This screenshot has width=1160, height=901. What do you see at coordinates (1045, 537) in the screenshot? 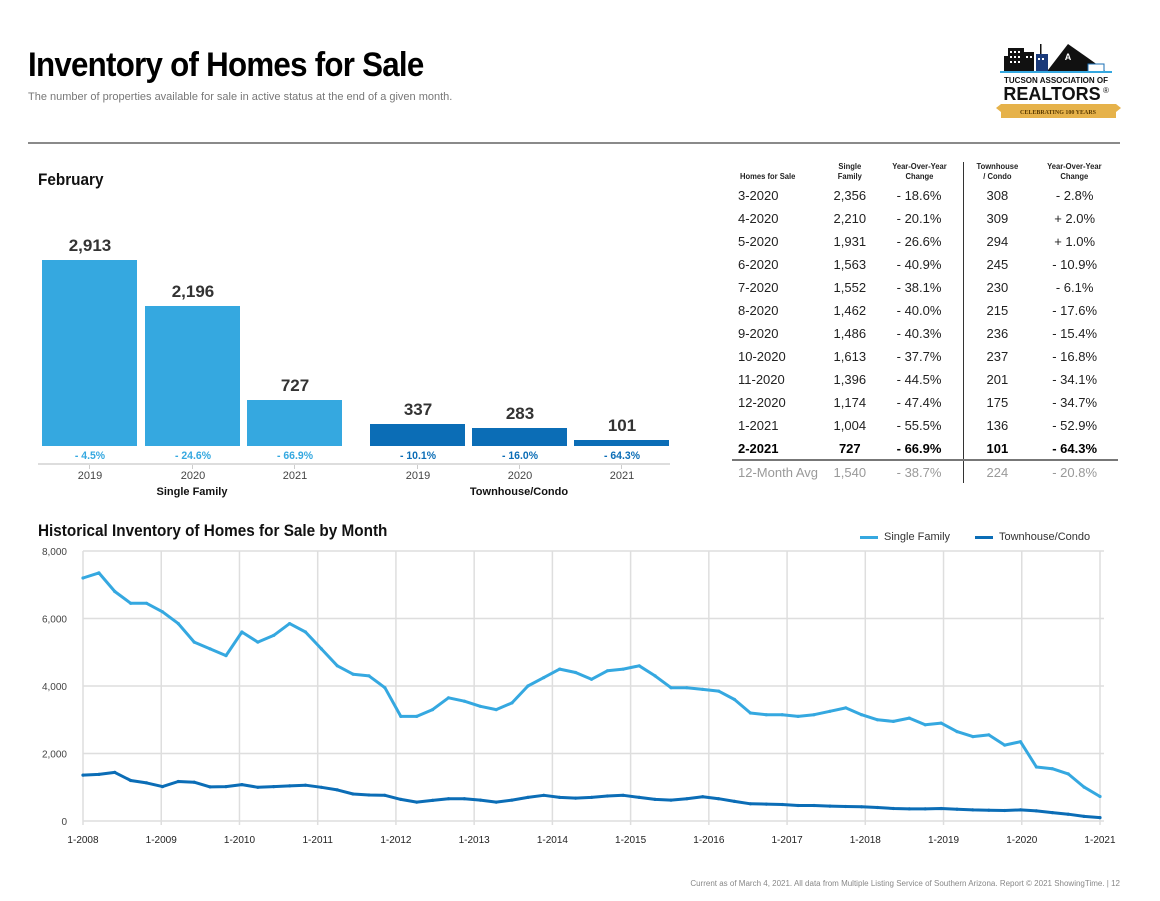
I see `legend-label-townhouse: Townhouse/Condo` at bounding box center [1045, 537].